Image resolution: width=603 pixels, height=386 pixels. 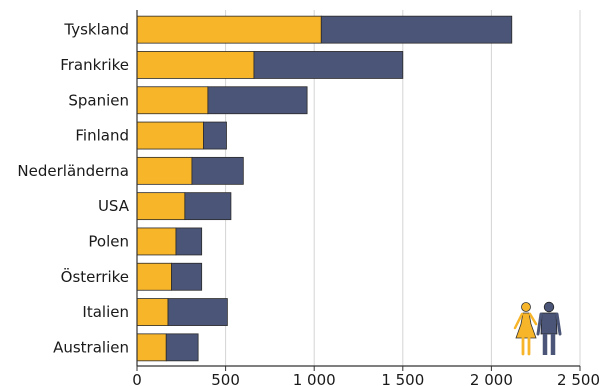 I want to click on x-tick-label: 500, so click(x=225, y=378).